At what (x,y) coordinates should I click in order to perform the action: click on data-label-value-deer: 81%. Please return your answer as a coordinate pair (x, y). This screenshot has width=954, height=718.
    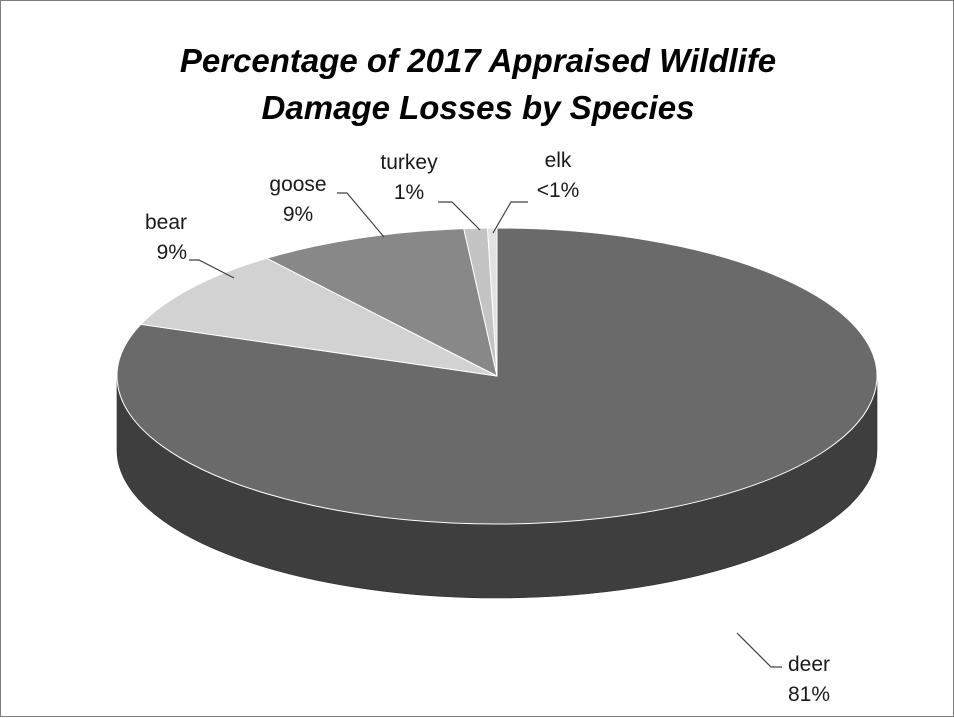
    Looking at the image, I should click on (809, 694).